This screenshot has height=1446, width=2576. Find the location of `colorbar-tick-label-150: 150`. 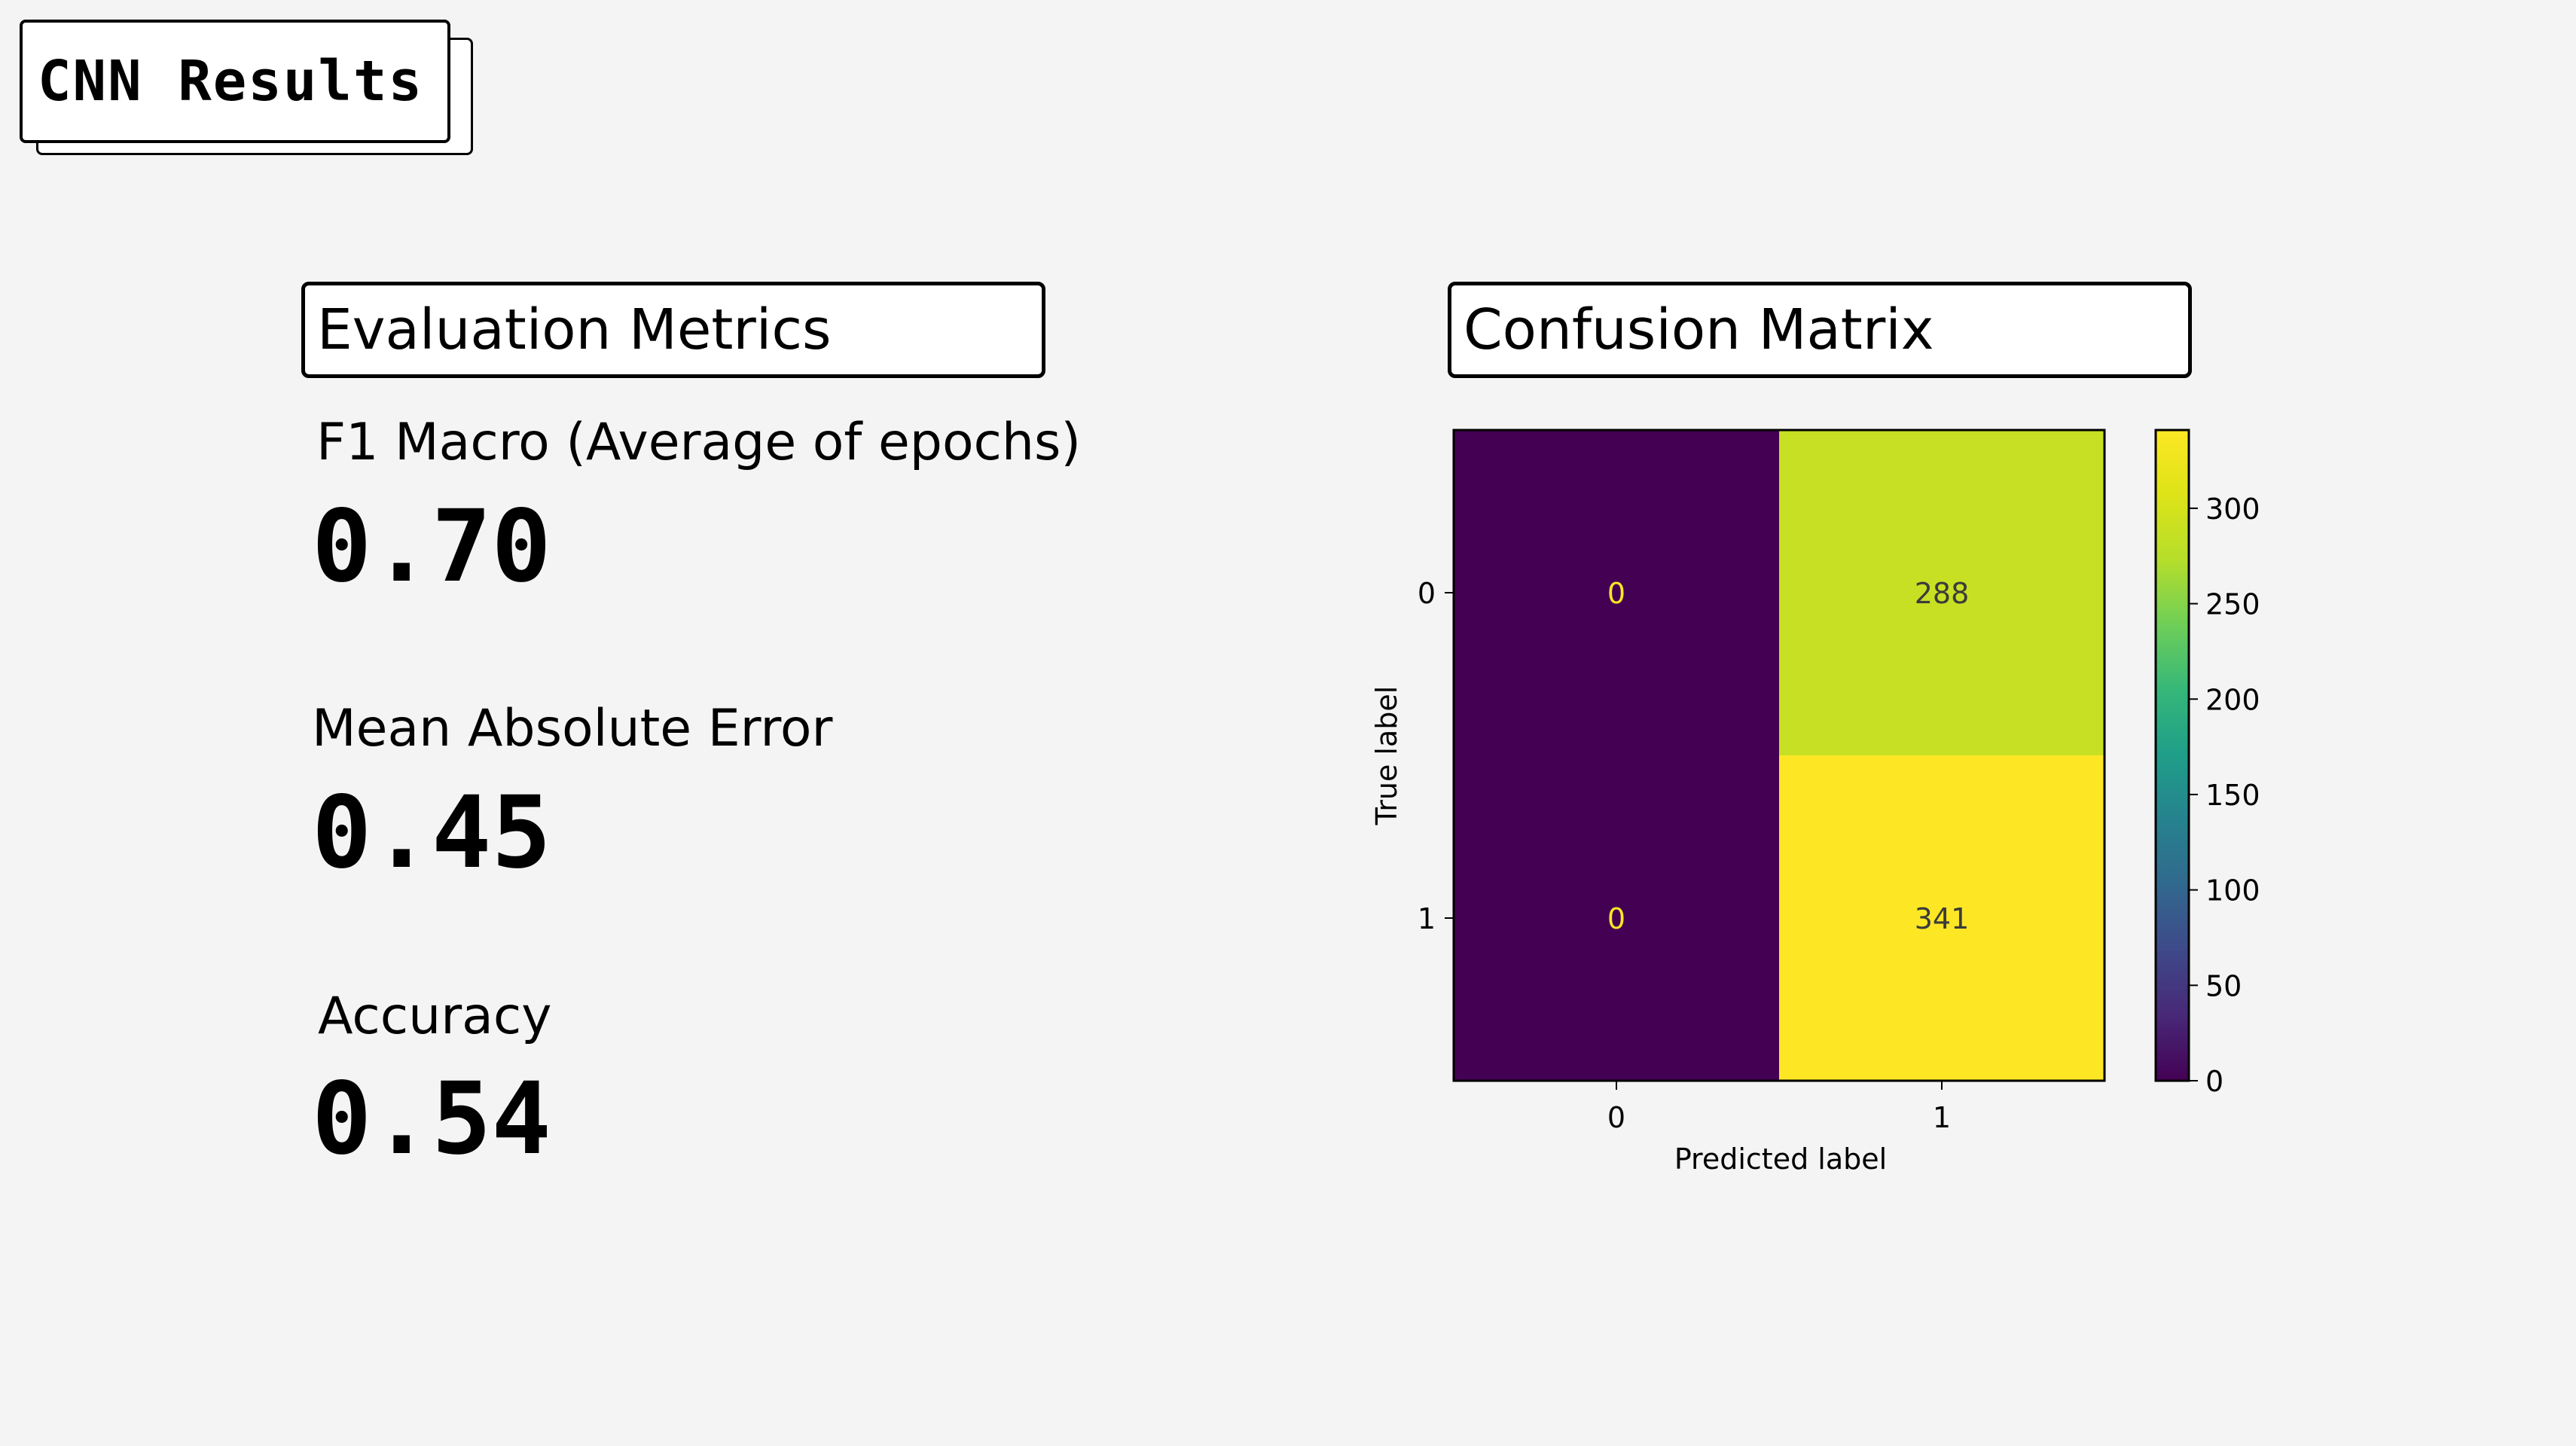

colorbar-tick-label-150: 150 is located at coordinates (2233, 795).